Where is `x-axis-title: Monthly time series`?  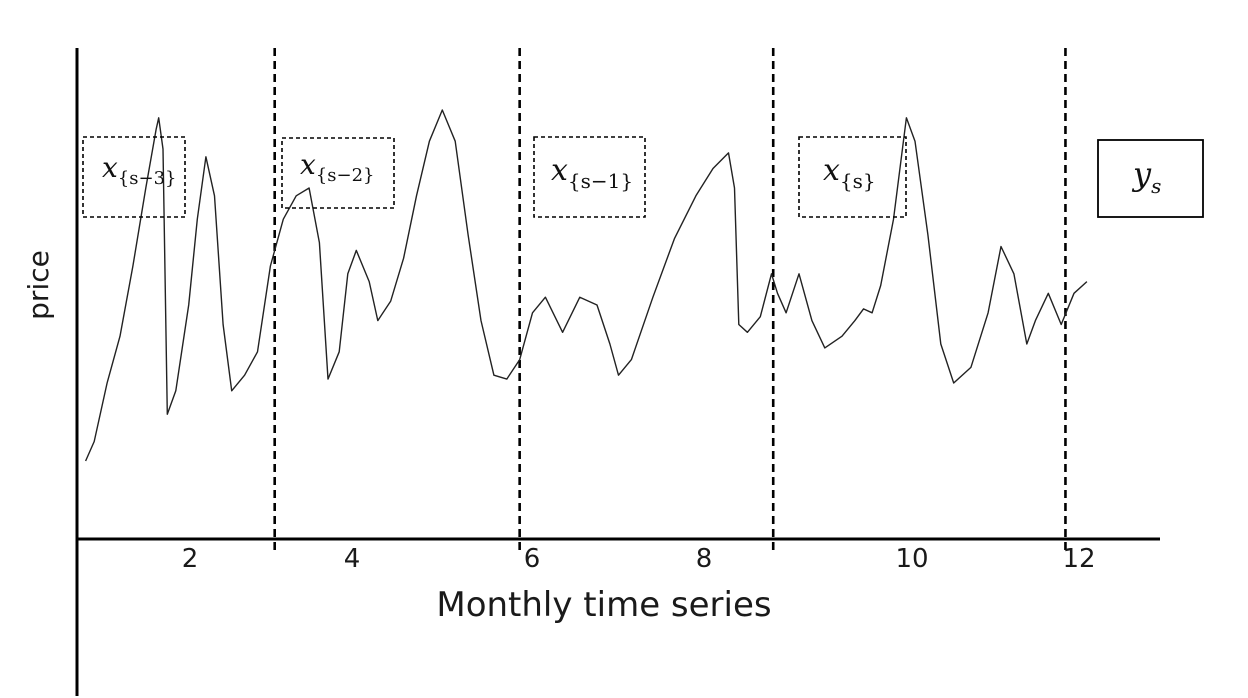 x-axis-title: Monthly time series is located at coordinates (603, 605).